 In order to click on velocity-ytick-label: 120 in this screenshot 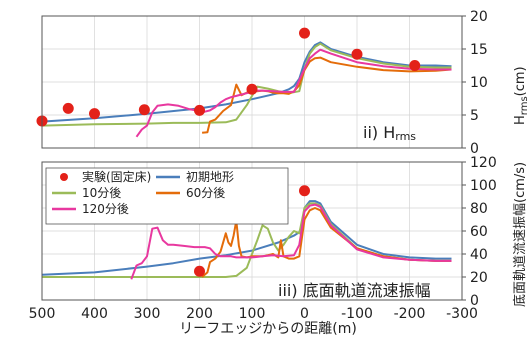, I will do `click(483, 163)`.